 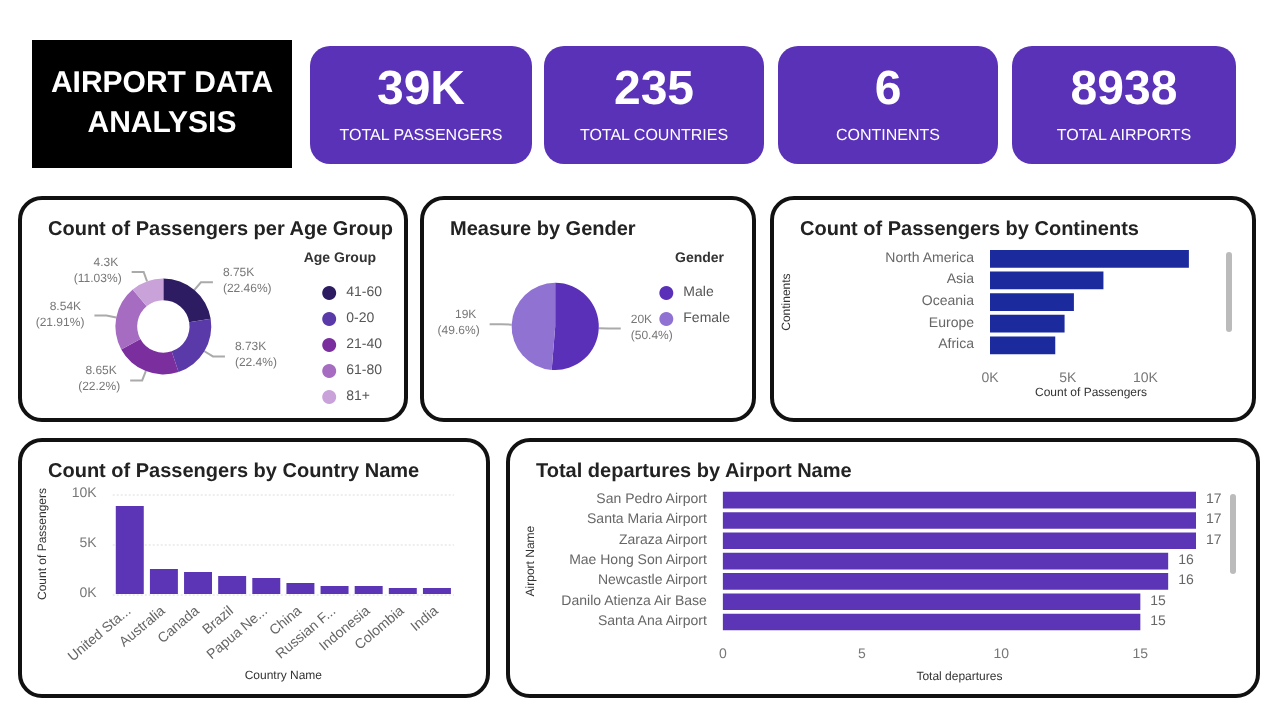 What do you see at coordinates (888, 90) in the screenshot?
I see `text: 6` at bounding box center [888, 90].